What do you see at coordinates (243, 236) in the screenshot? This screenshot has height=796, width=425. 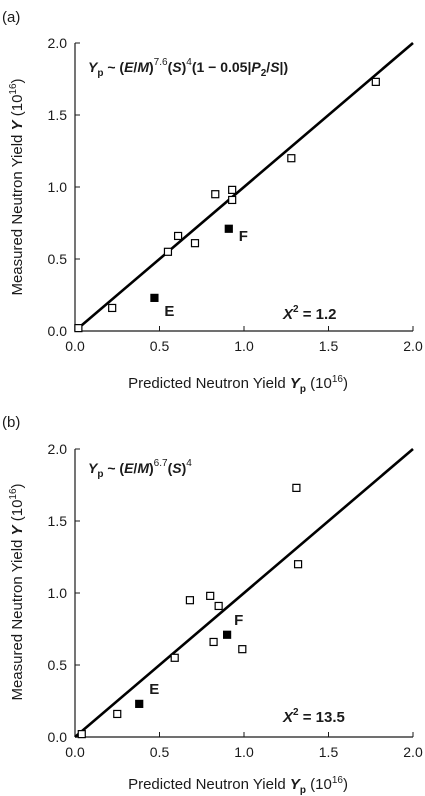 I see `panel-a-point-label-f: F` at bounding box center [243, 236].